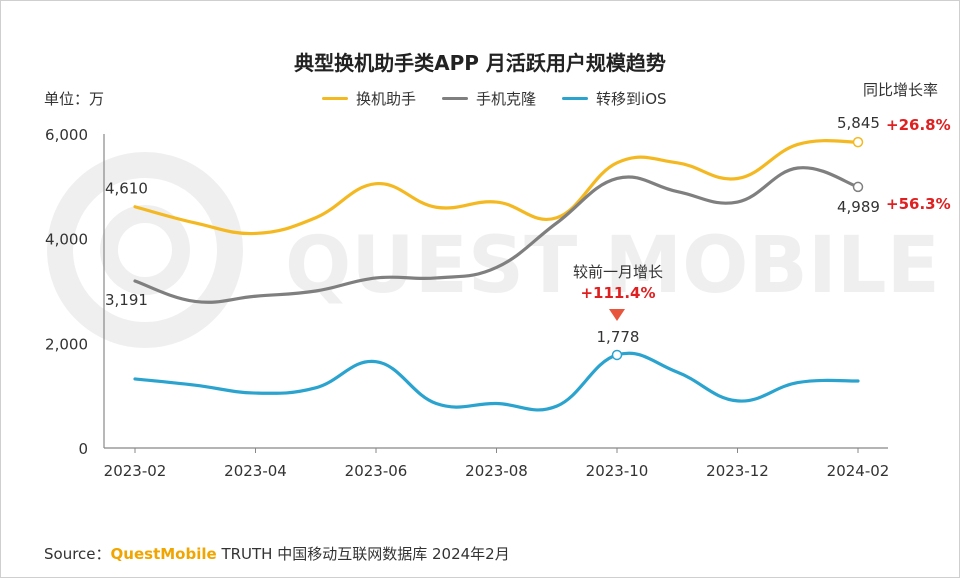 This screenshot has width=960, height=578. Describe the element at coordinates (918, 125) in the screenshot. I see `yoy-value-huanji: +26.8%` at that location.